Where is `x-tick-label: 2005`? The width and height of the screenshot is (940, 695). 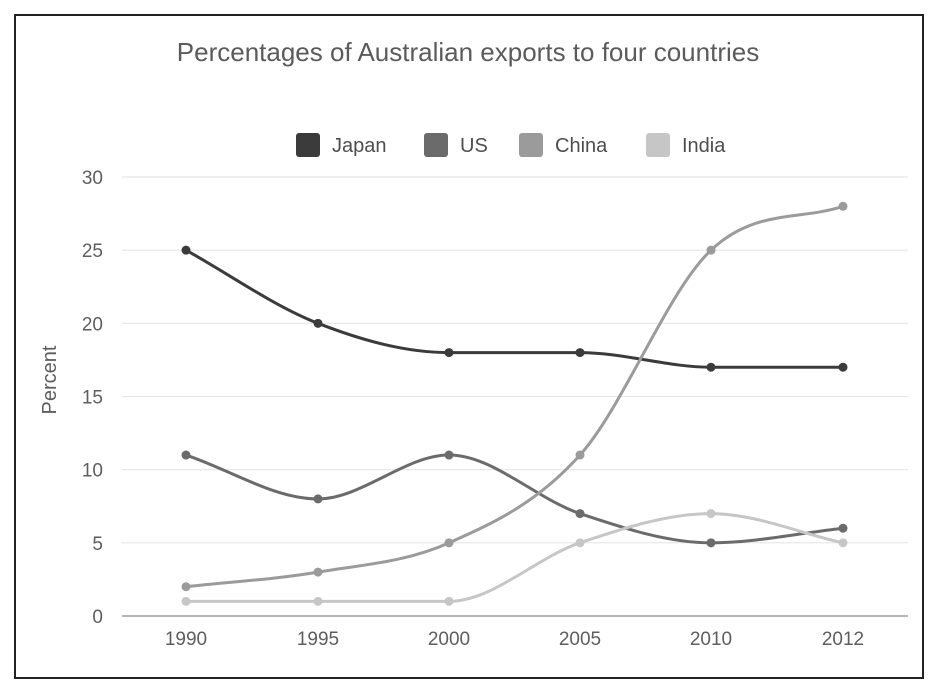
x-tick-label: 2005 is located at coordinates (580, 639).